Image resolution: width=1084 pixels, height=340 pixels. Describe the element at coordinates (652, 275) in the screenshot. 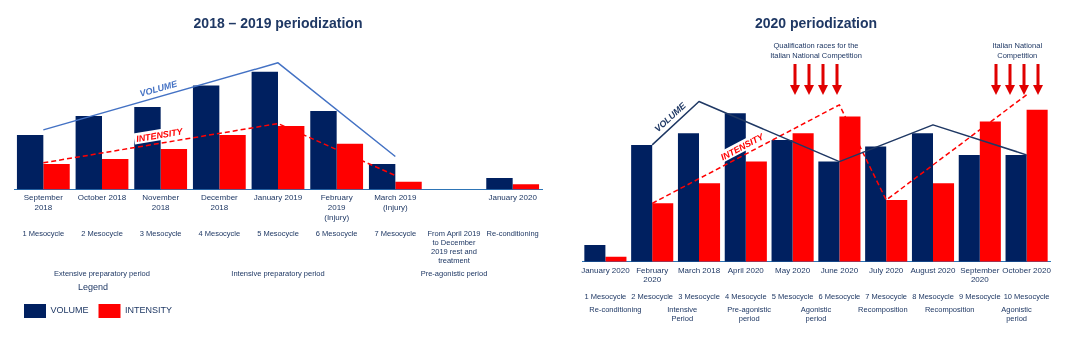

I see `x-tick-label: February 2020` at that location.